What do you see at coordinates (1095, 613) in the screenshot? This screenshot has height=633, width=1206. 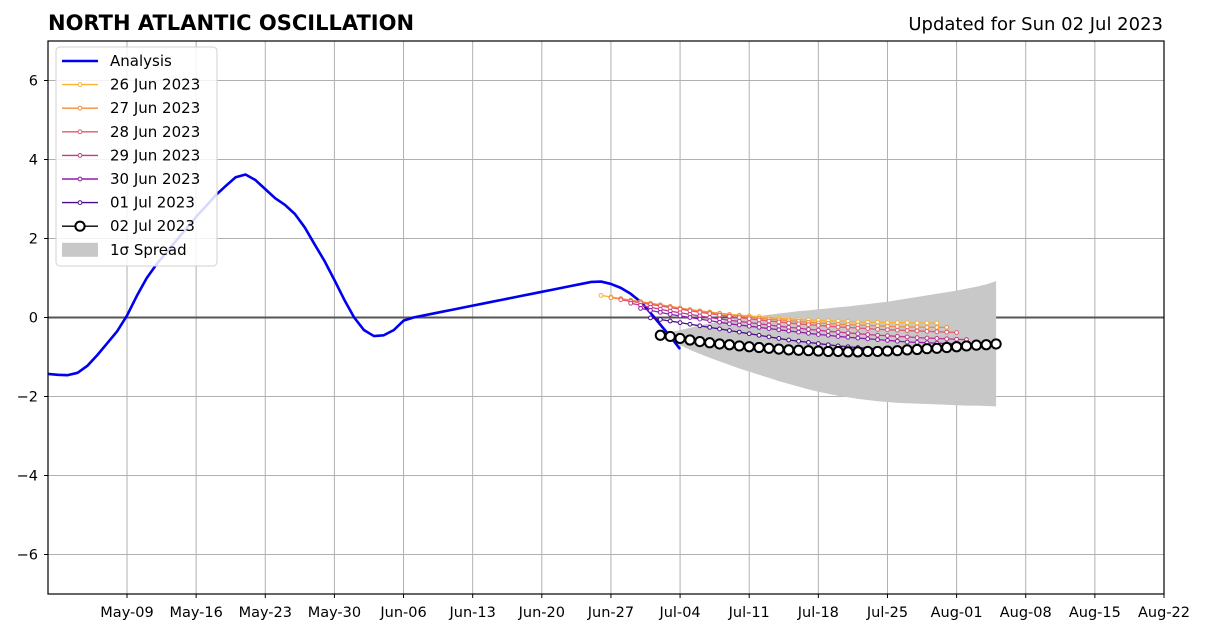 I see `x-tick-label: Aug-15` at bounding box center [1095, 613].